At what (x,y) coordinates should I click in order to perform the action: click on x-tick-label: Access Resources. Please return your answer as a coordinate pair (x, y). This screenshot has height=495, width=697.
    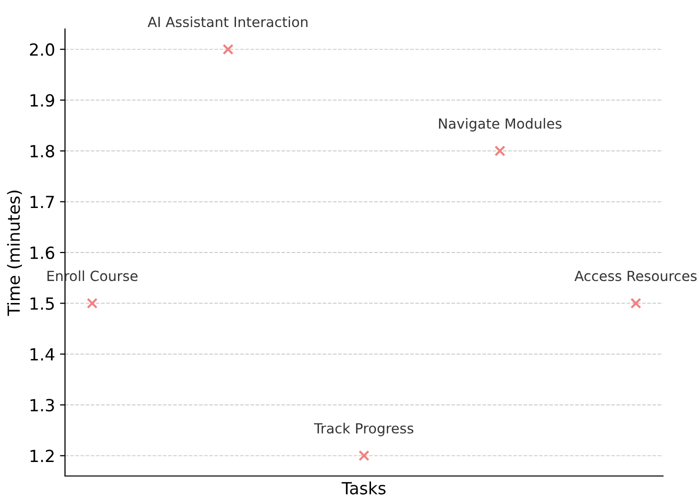
    Looking at the image, I should click on (635, 276).